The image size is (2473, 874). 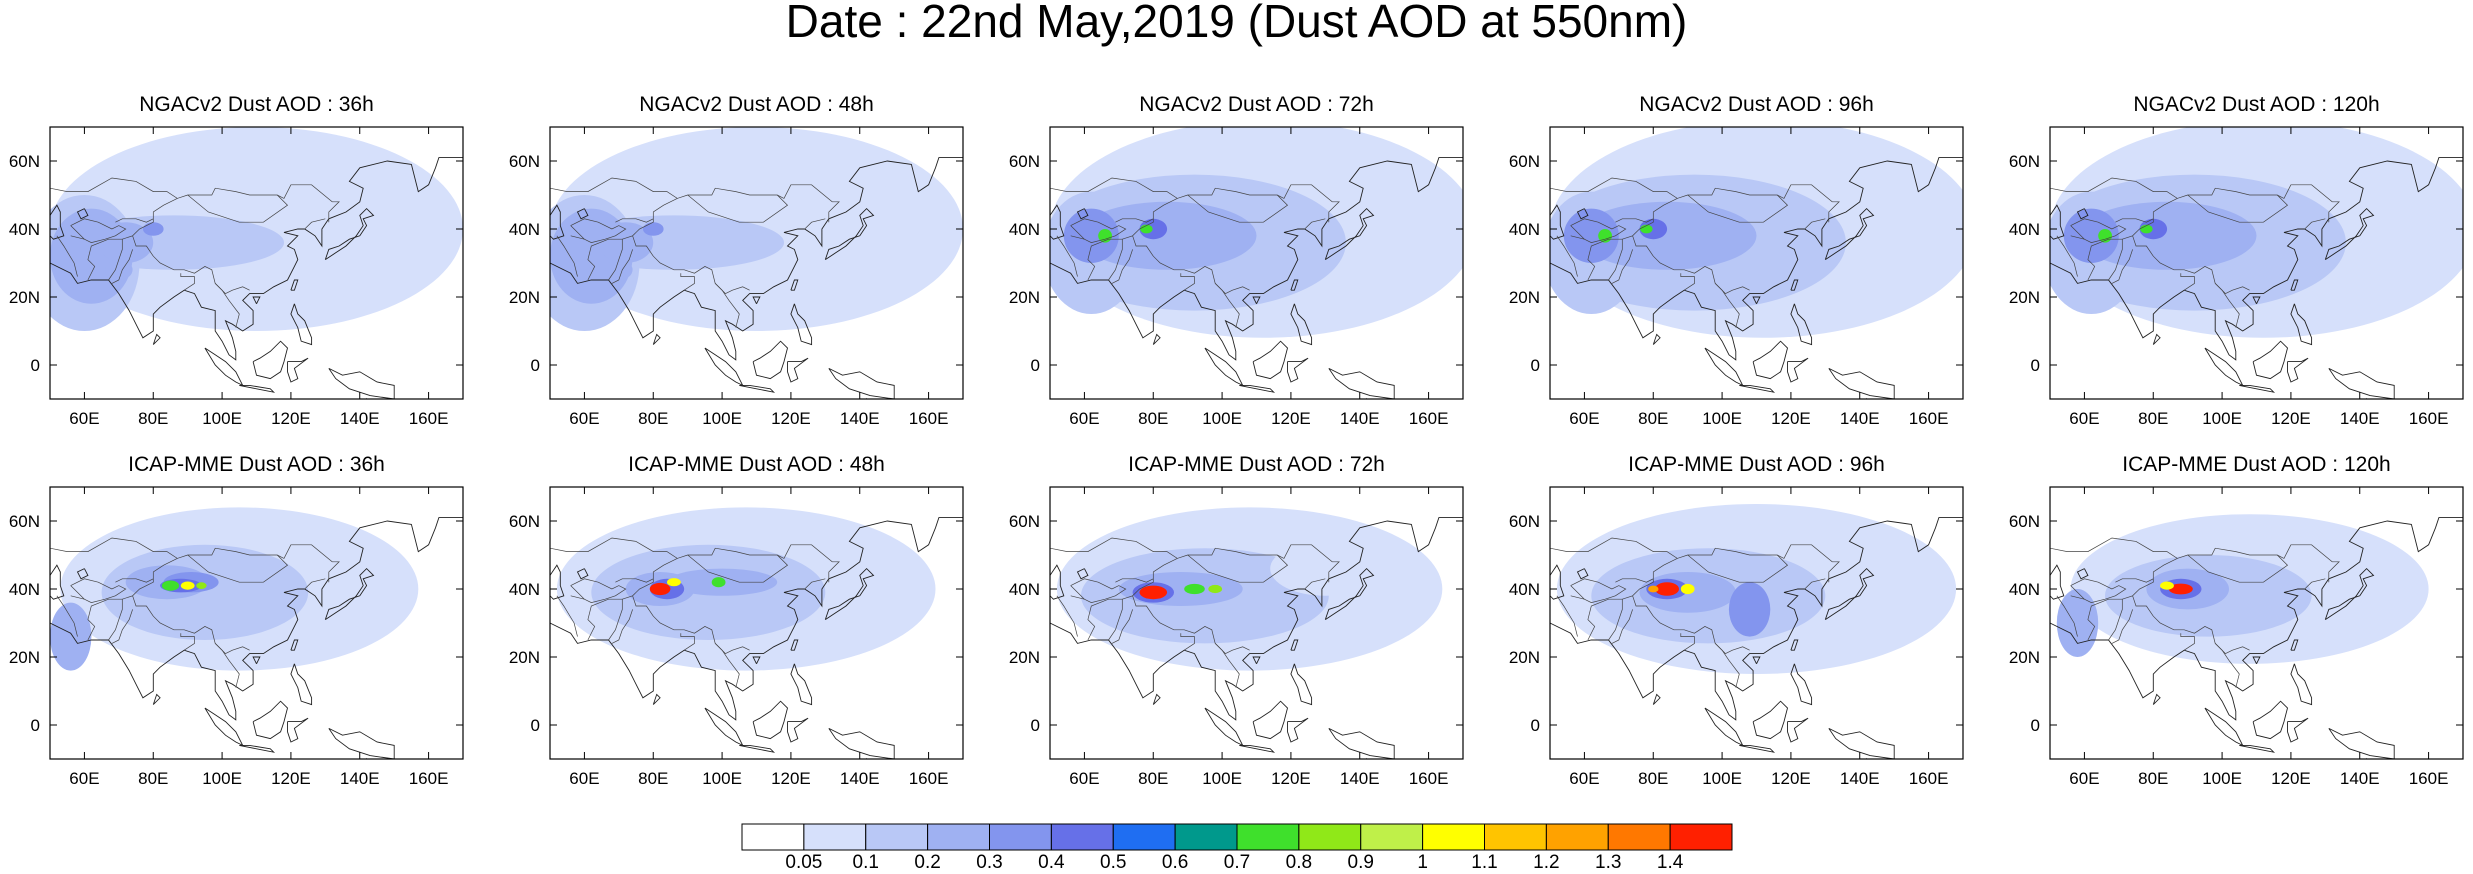 I want to click on panel-title: NGACv2 Dust AOD : 36h, so click(x=256, y=104).